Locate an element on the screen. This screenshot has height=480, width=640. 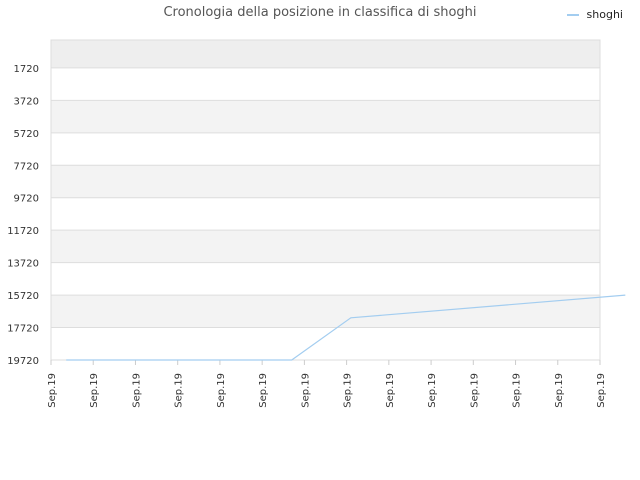
y-tick-label: 9720 is located at coordinates (26, 199).